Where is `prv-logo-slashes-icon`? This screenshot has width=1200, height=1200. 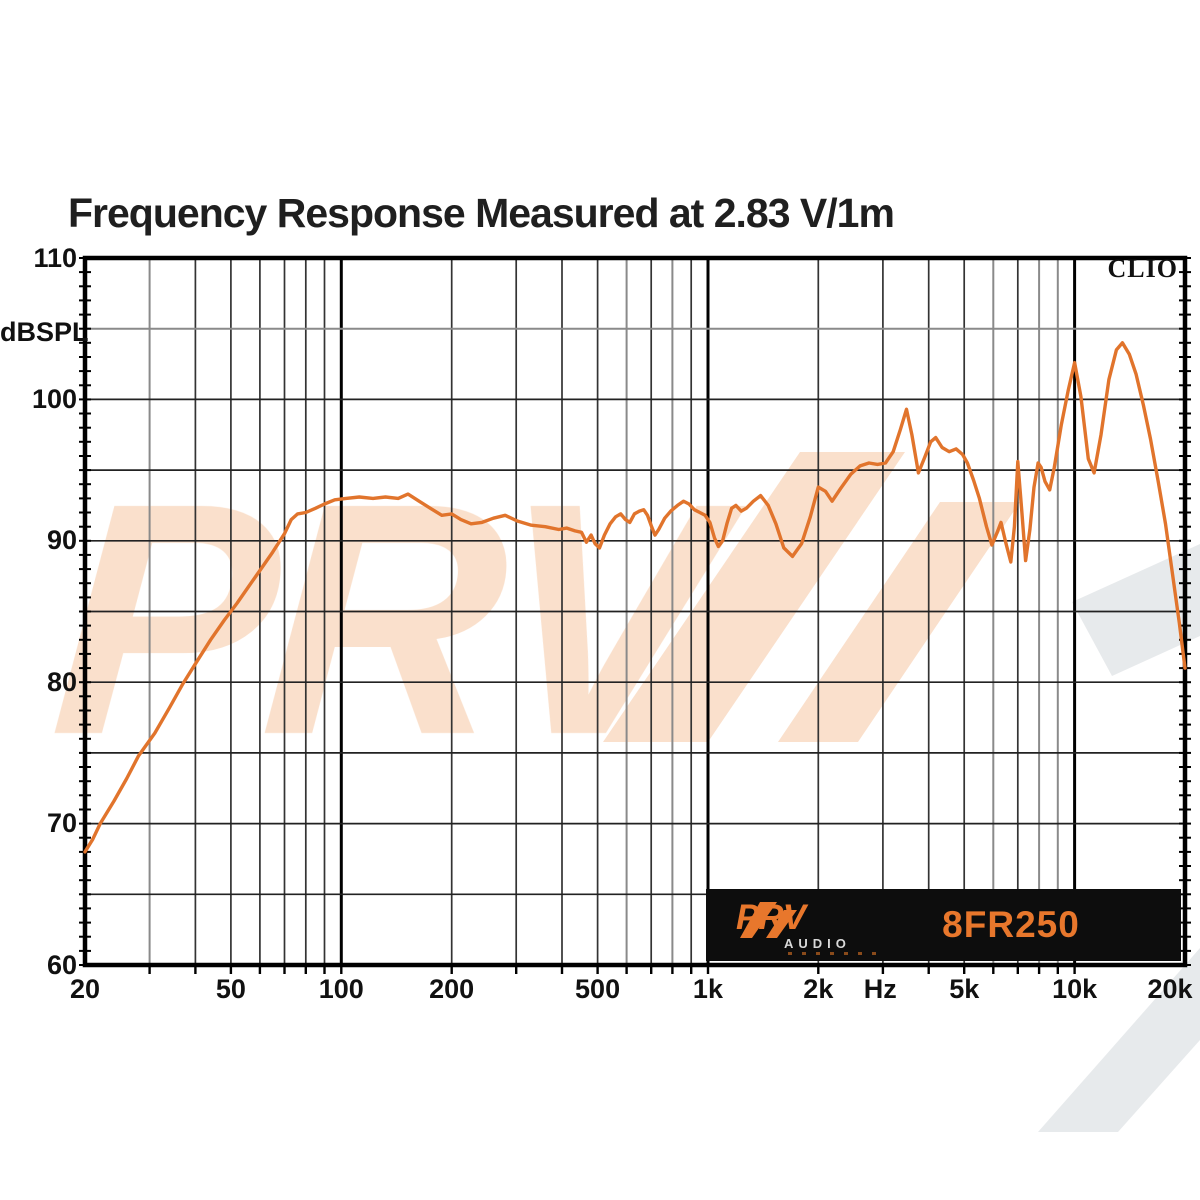
prv-logo-slashes-icon is located at coordinates (768, 920).